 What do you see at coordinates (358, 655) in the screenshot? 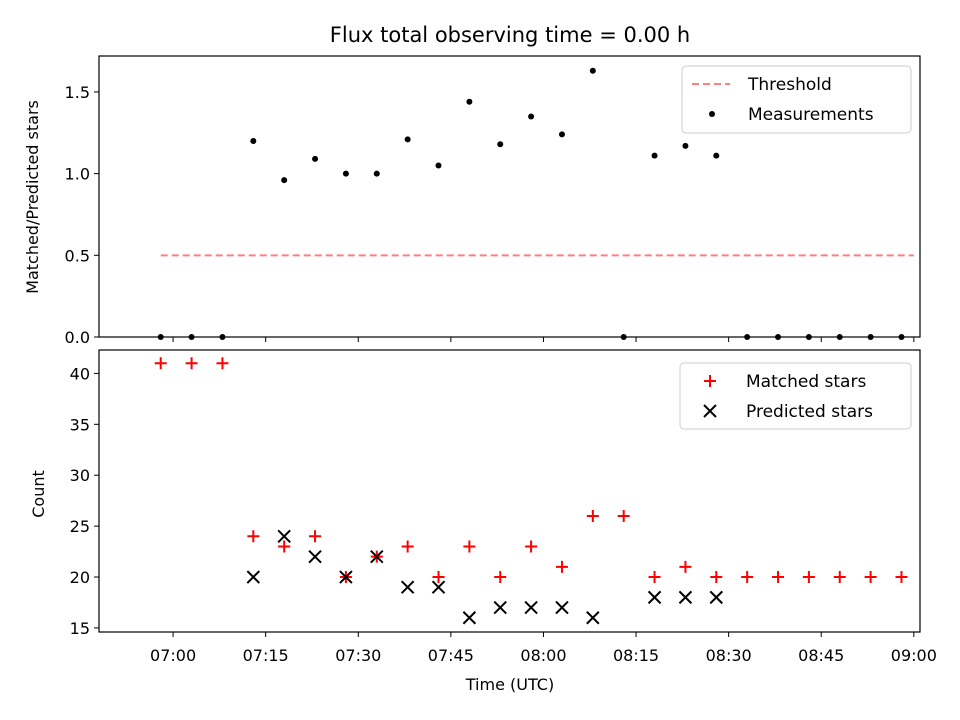
I see `x-tick-label: 07:30` at bounding box center [358, 655].